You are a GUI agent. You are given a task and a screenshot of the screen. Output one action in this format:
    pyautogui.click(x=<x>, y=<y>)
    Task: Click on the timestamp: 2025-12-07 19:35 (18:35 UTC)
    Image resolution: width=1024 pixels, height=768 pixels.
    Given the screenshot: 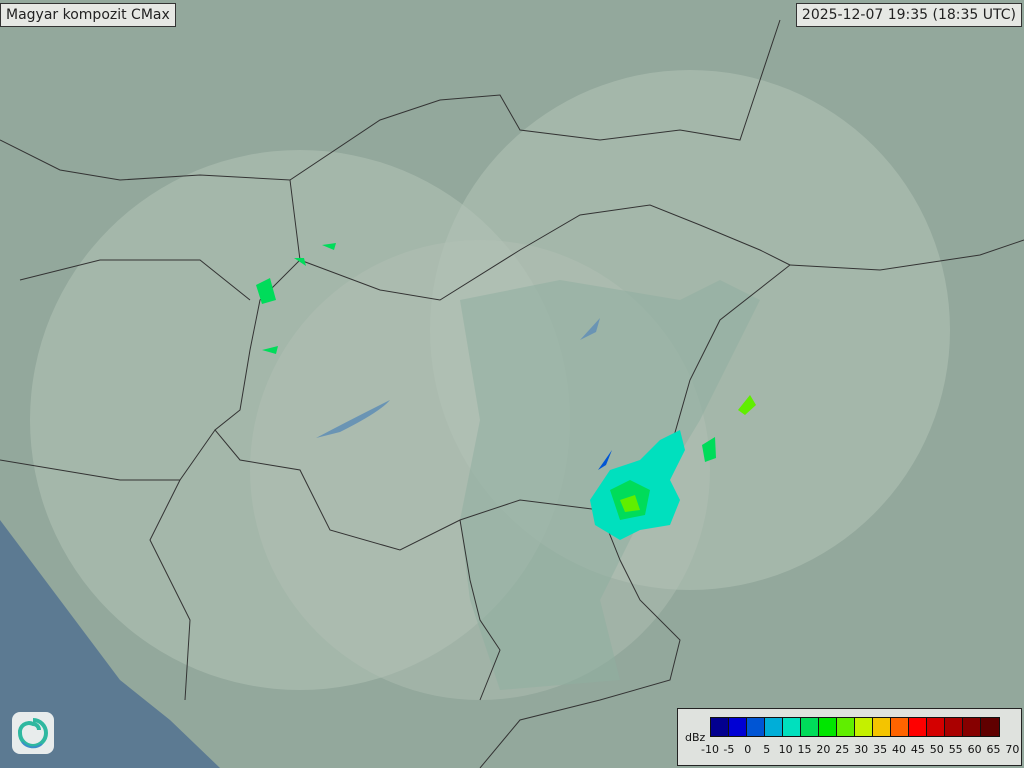 What is the action you would take?
    pyautogui.click(x=908, y=15)
    